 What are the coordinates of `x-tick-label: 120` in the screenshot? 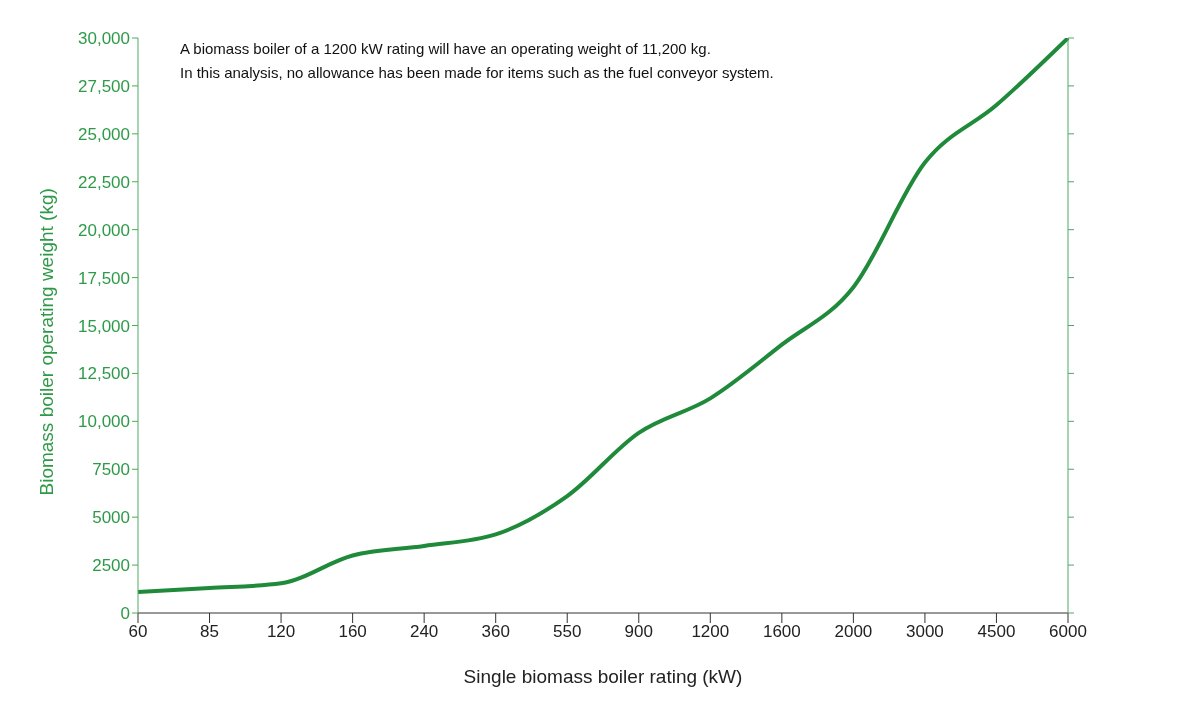 It's located at (281, 632).